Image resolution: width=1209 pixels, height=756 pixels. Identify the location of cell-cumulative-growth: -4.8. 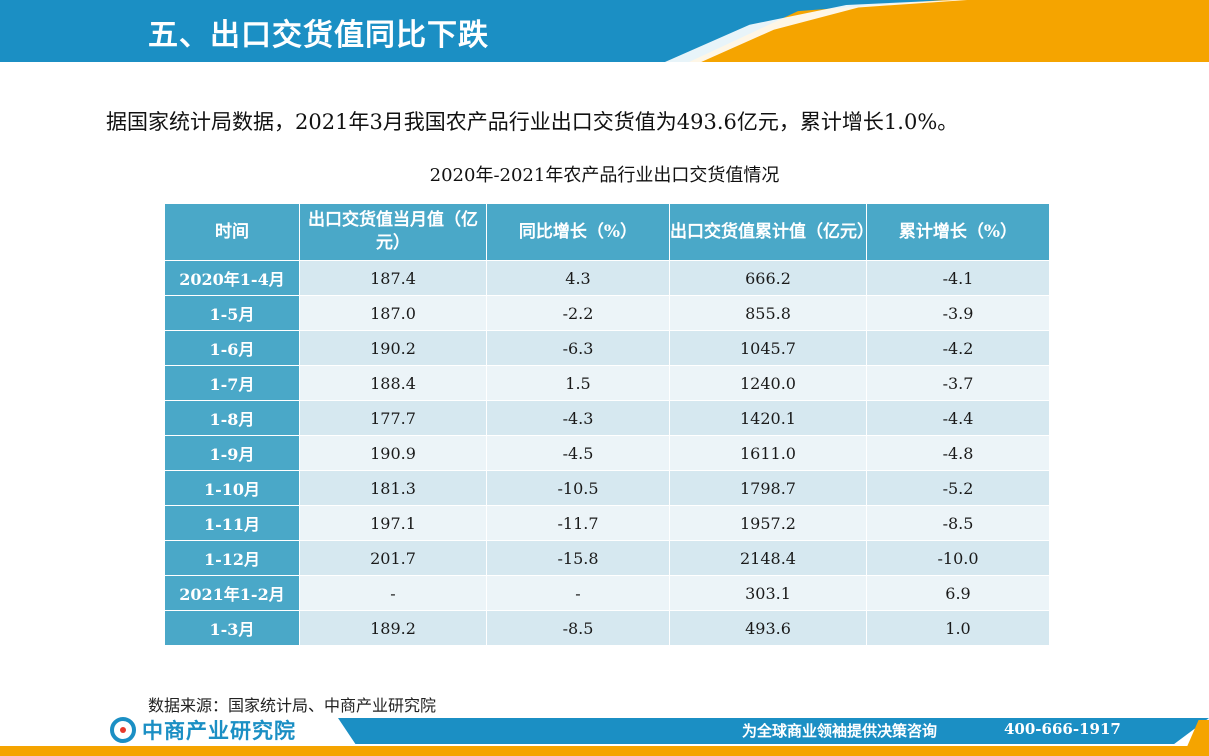
(958, 453).